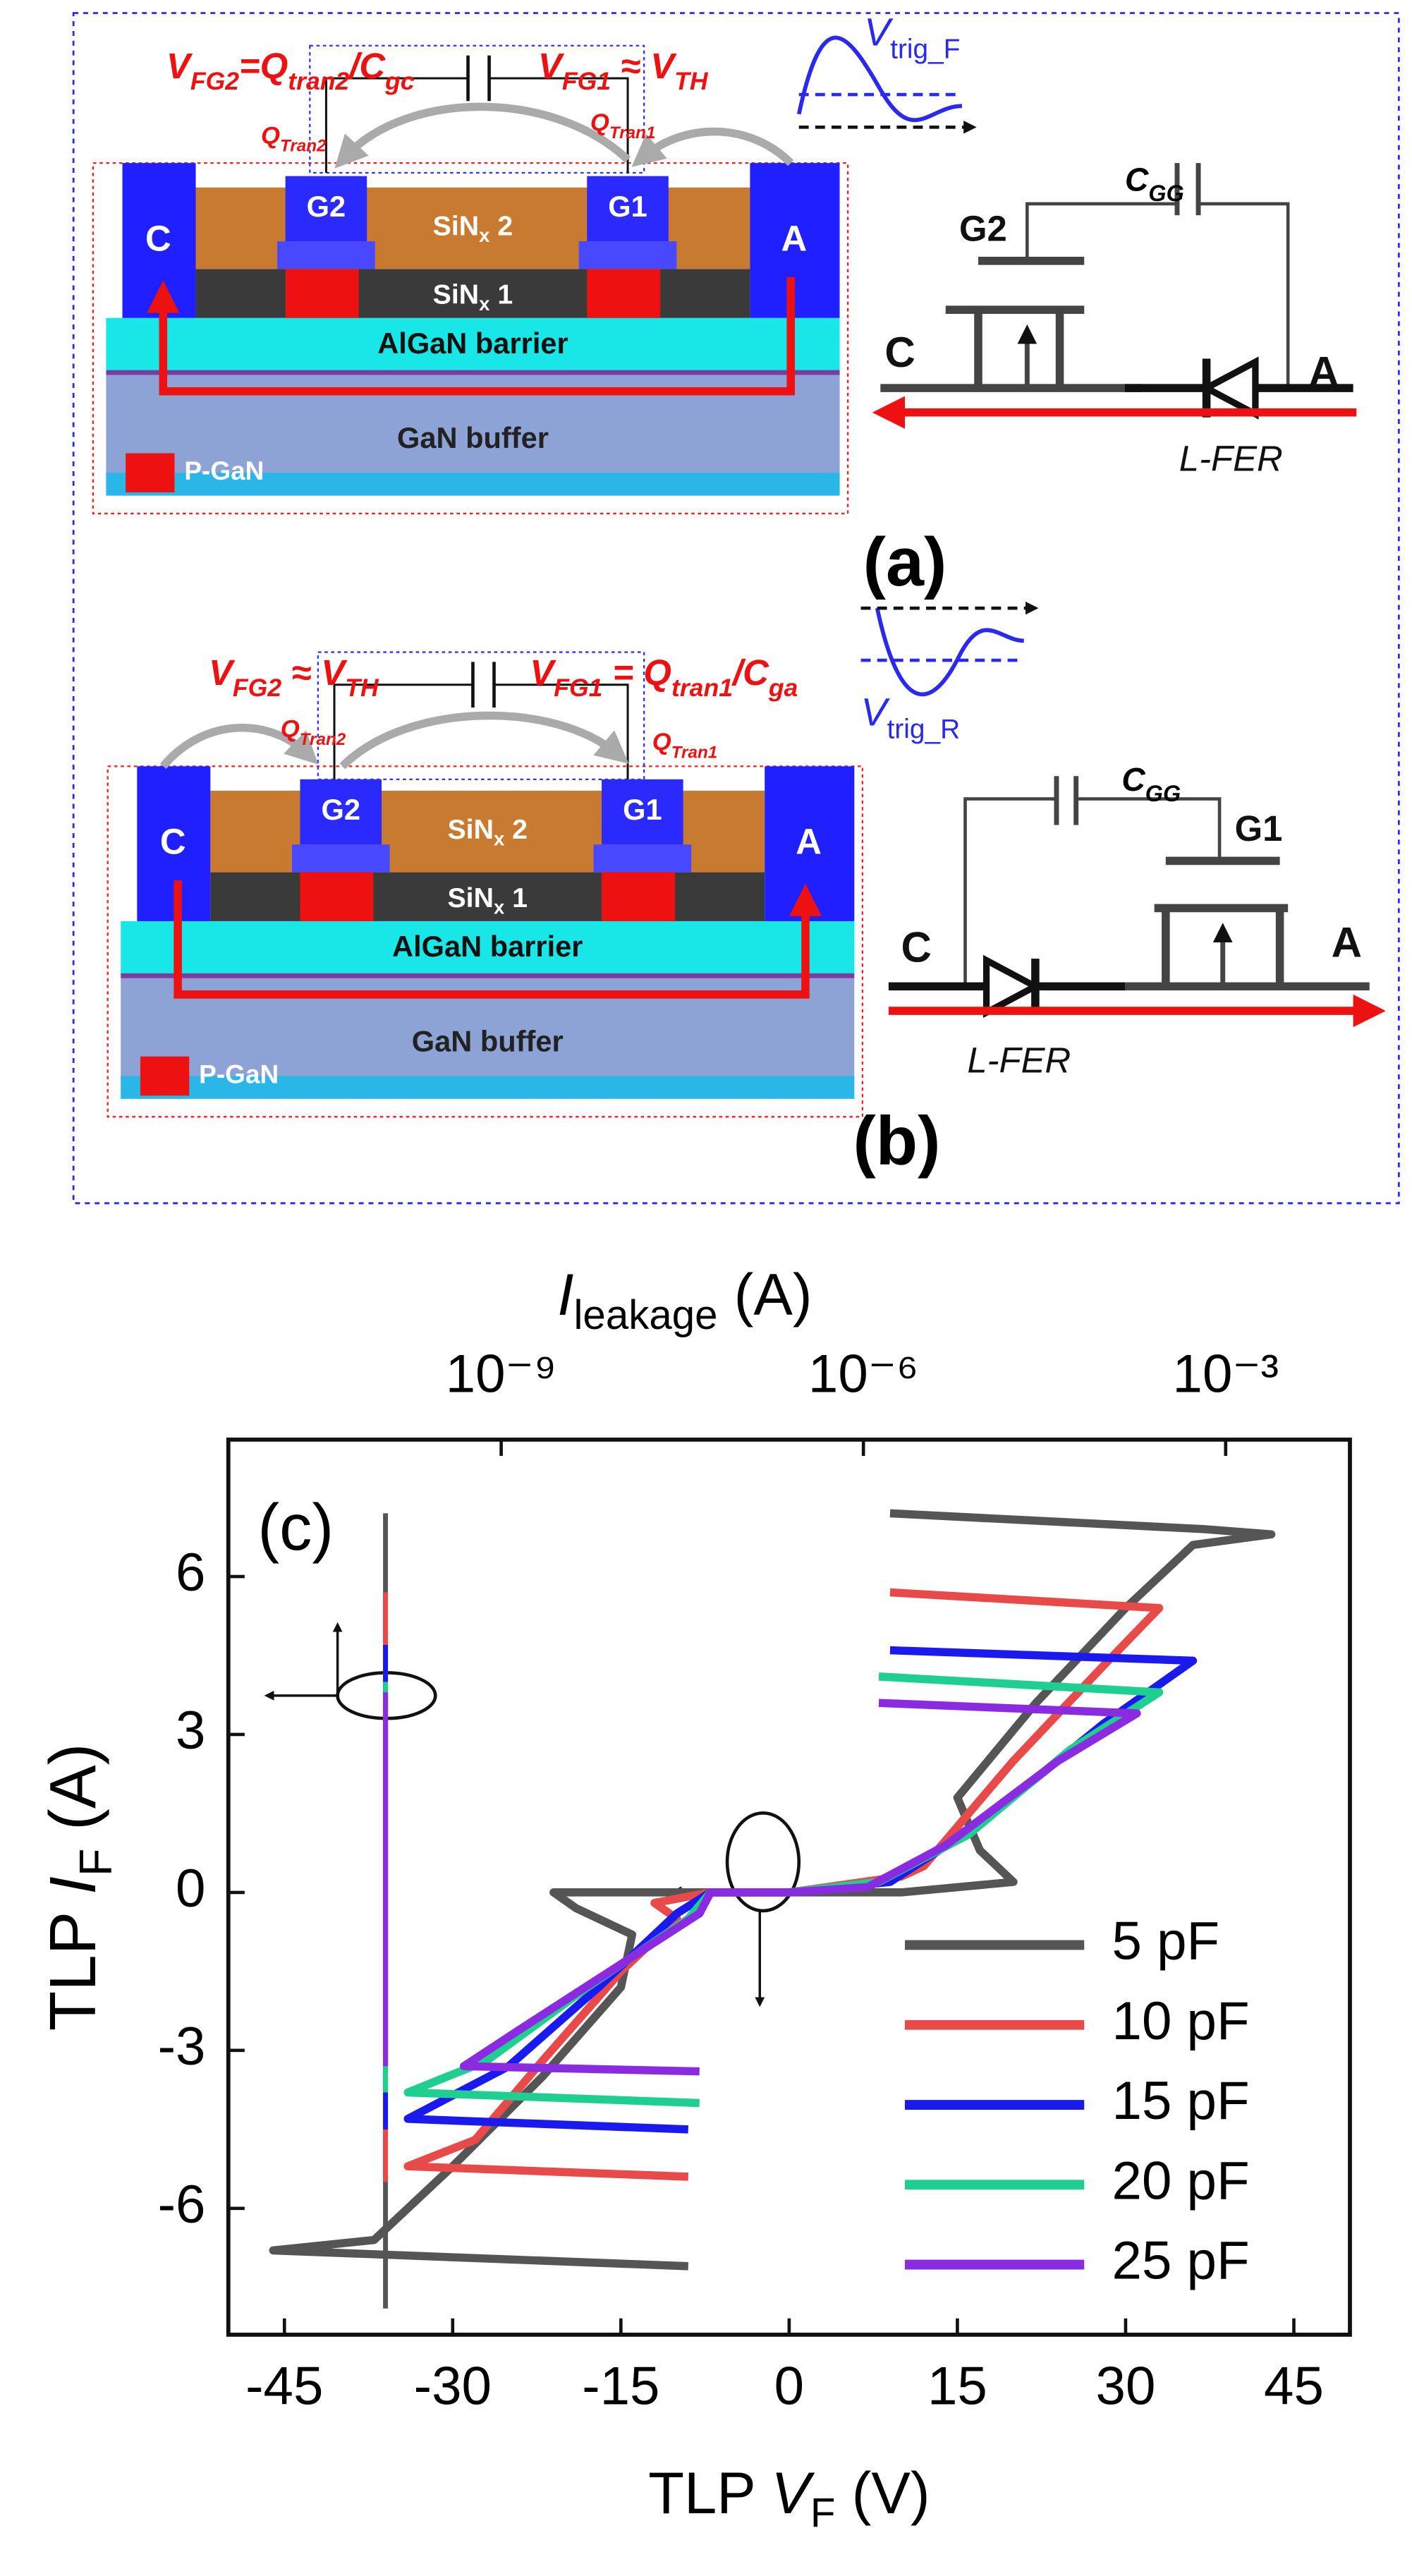  I want to click on x2-tick-label: 10⁻³, so click(1226, 1374).